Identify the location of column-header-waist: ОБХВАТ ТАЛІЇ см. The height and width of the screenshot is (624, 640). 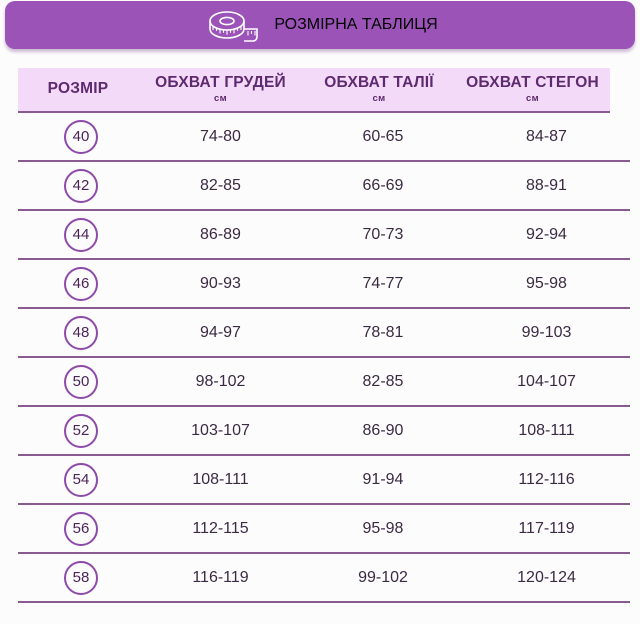
(379, 89).